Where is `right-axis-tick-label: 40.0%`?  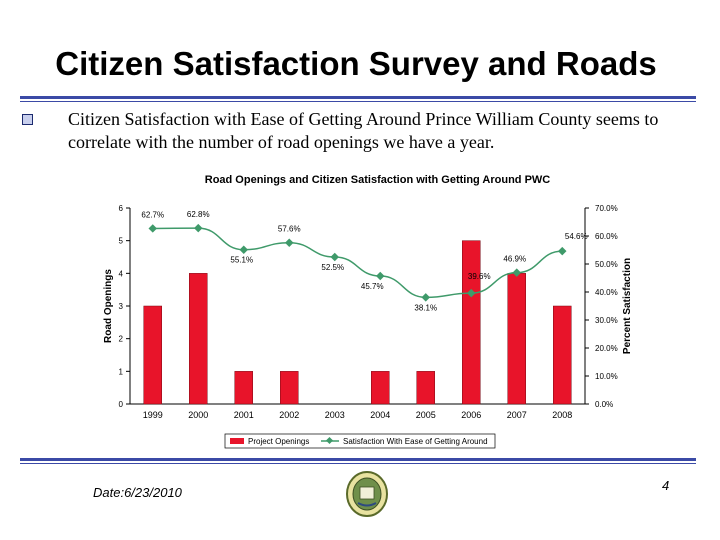 right-axis-tick-label: 40.0% is located at coordinates (606, 292).